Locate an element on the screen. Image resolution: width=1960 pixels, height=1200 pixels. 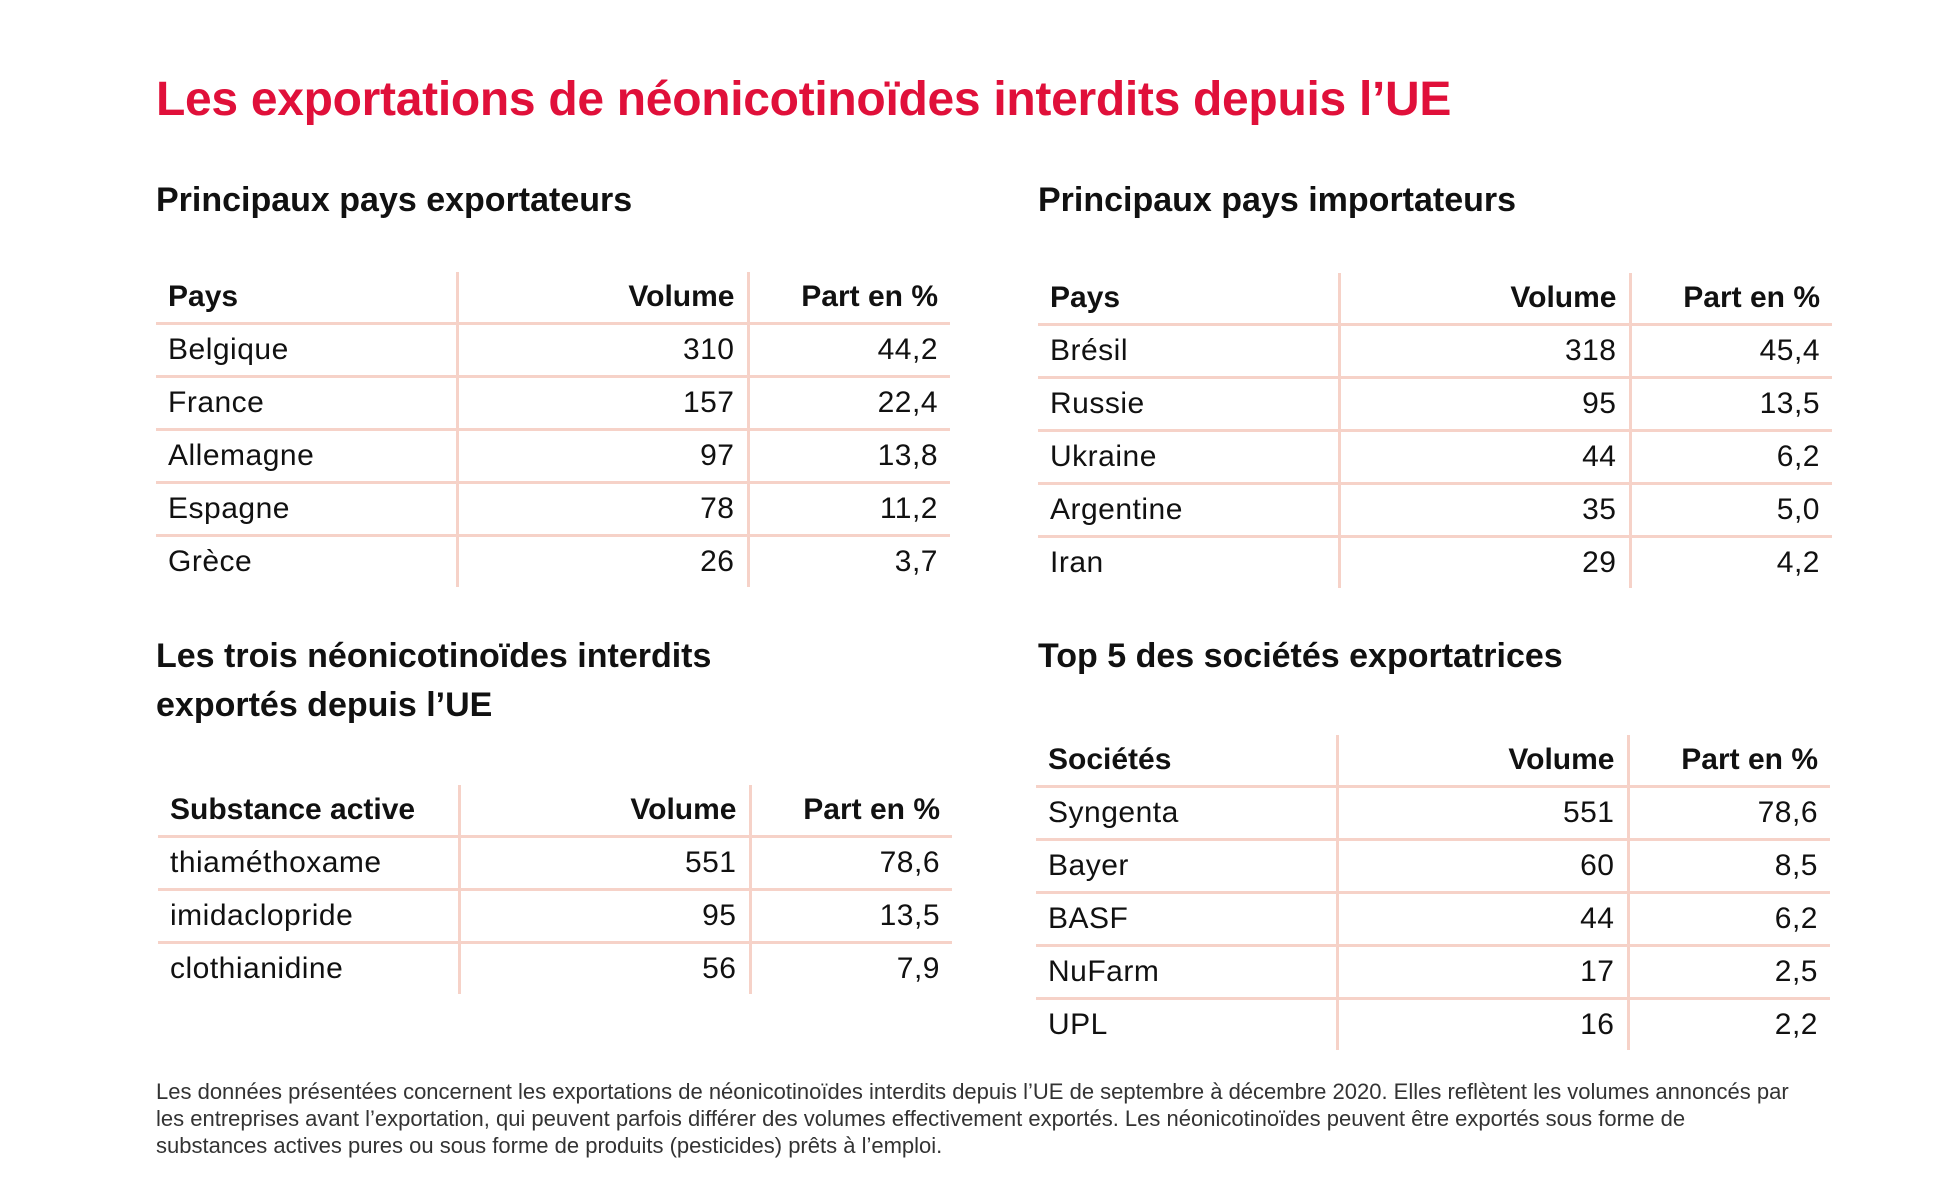
substances-heading-line-1: Les trois néonicotinoïdes interdits is located at coordinates (434, 656).